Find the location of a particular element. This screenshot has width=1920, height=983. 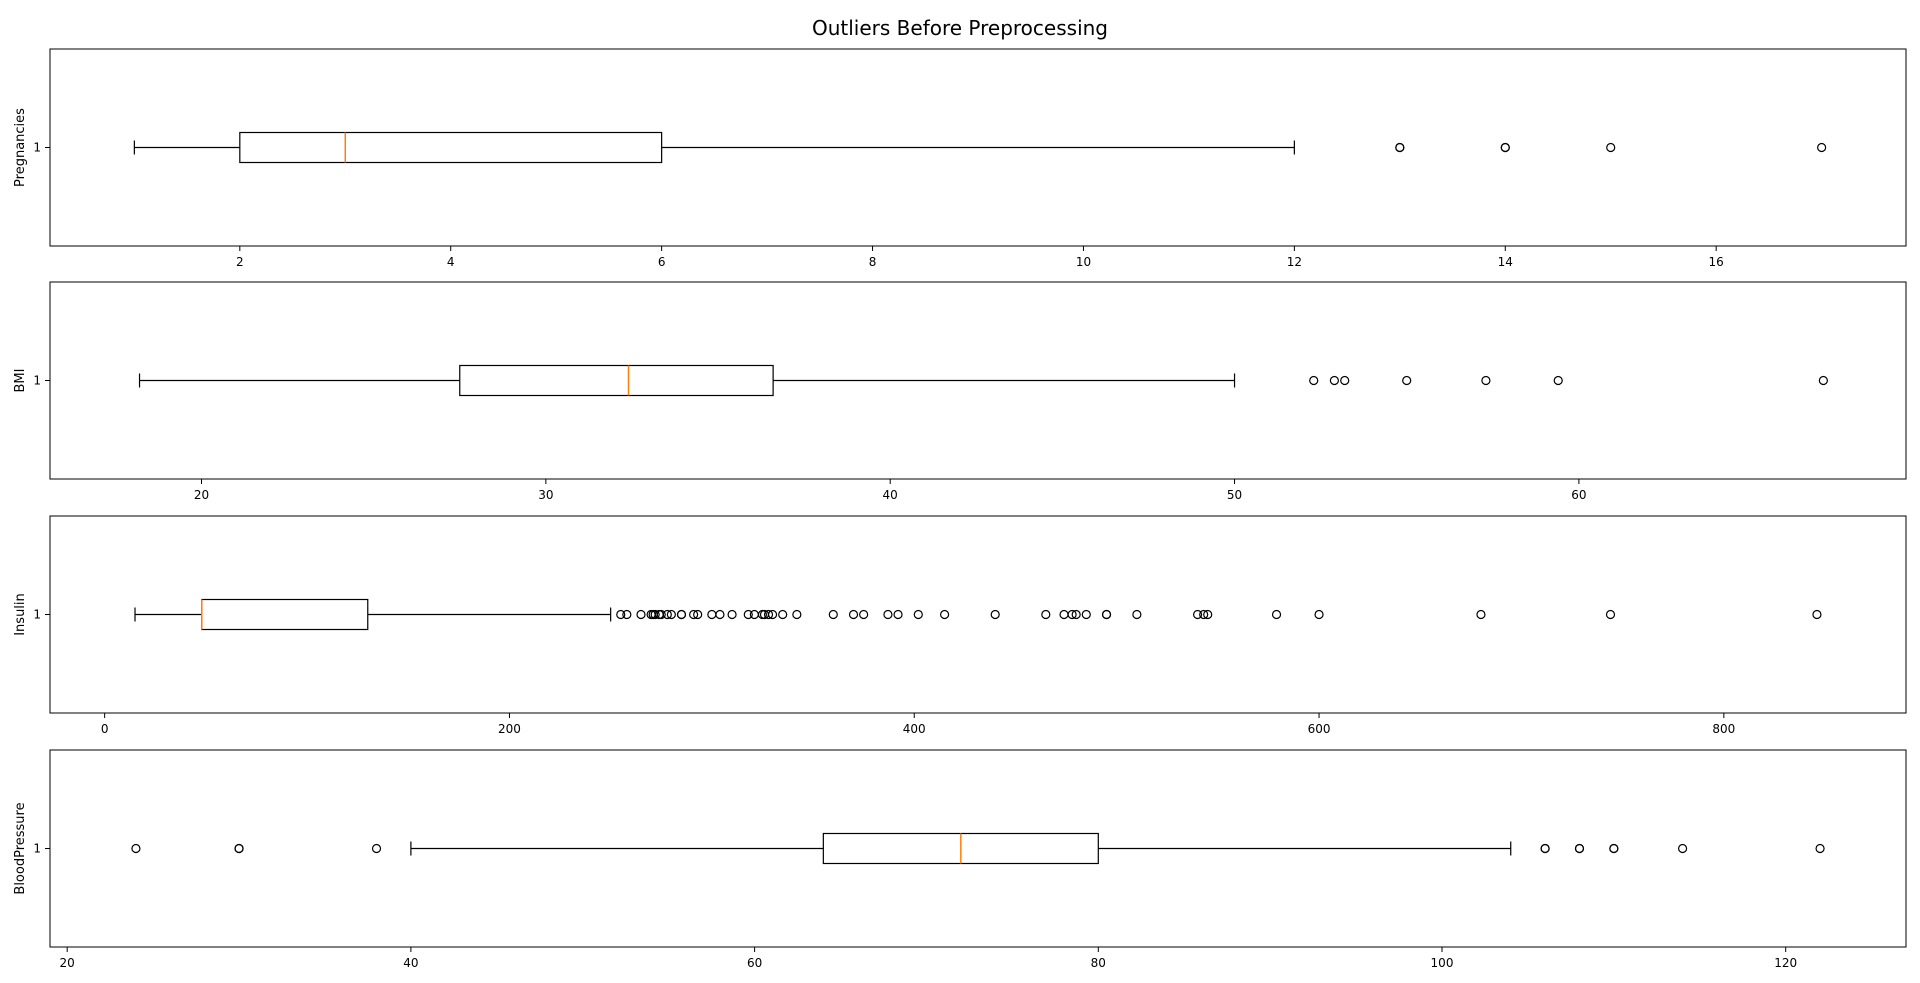

x-tick-label: 50 is located at coordinates (1234, 495).